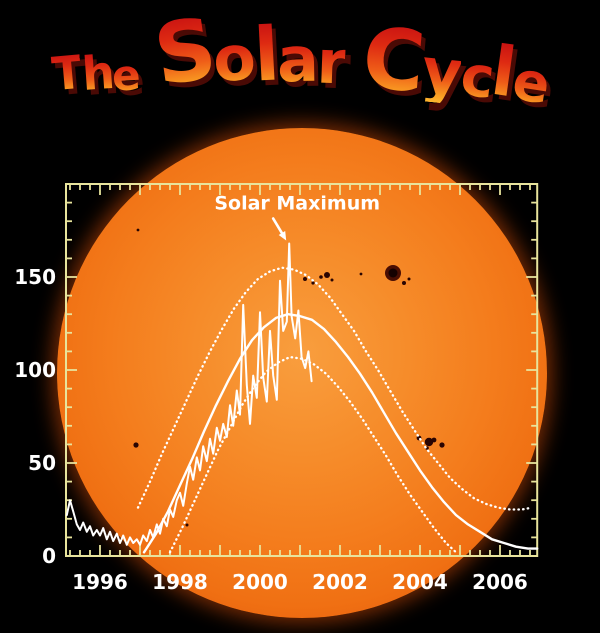 Image resolution: width=600 pixels, height=633 pixels. What do you see at coordinates (393, 273) in the screenshot?
I see `sunspot-core` at bounding box center [393, 273].